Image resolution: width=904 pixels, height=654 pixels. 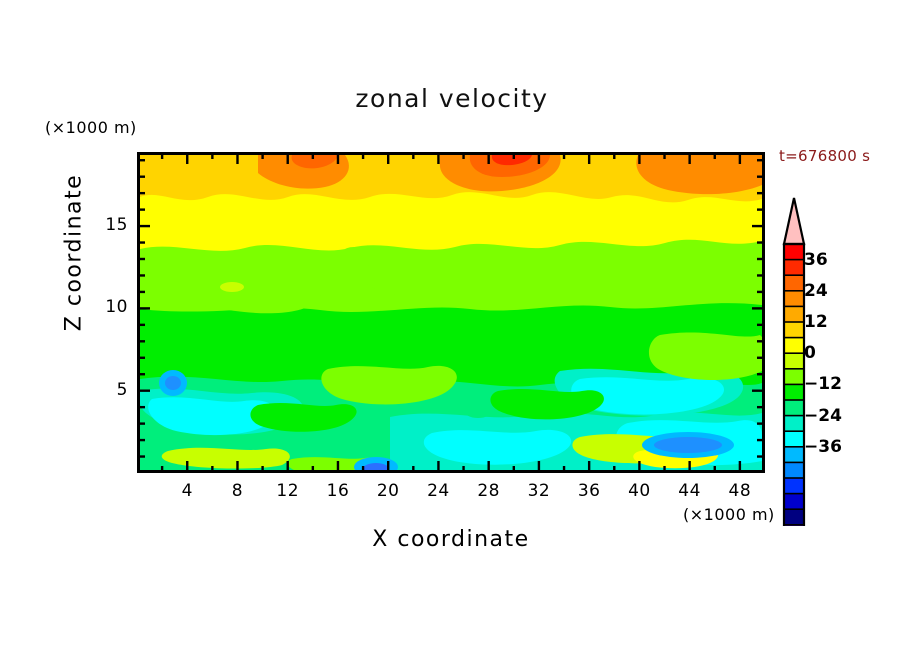 I want to click on colorbar-tick-label: 36, so click(x=816, y=259).